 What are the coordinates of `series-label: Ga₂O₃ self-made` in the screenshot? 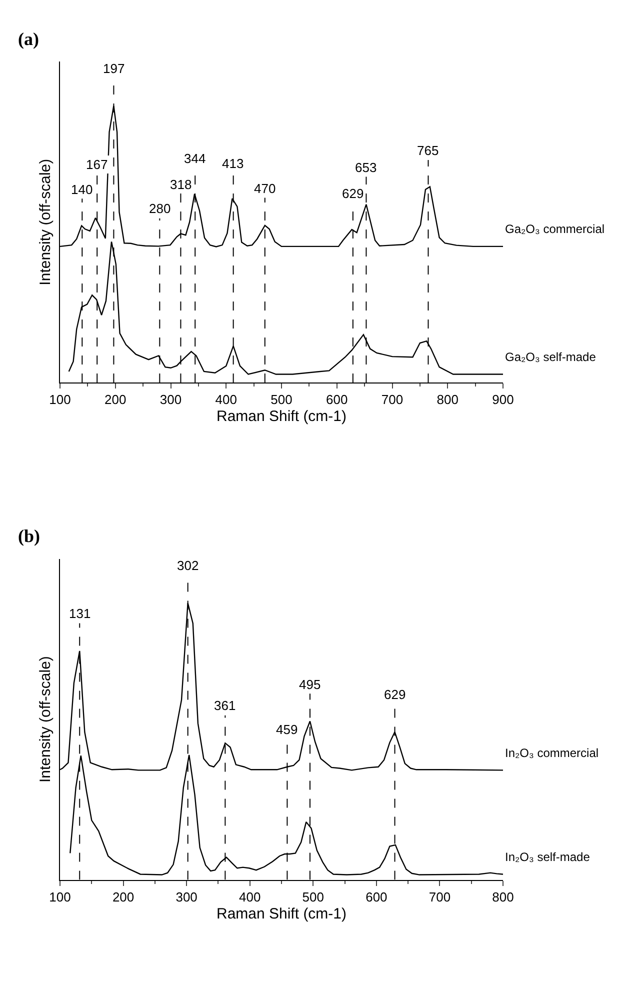 It's located at (550, 357).